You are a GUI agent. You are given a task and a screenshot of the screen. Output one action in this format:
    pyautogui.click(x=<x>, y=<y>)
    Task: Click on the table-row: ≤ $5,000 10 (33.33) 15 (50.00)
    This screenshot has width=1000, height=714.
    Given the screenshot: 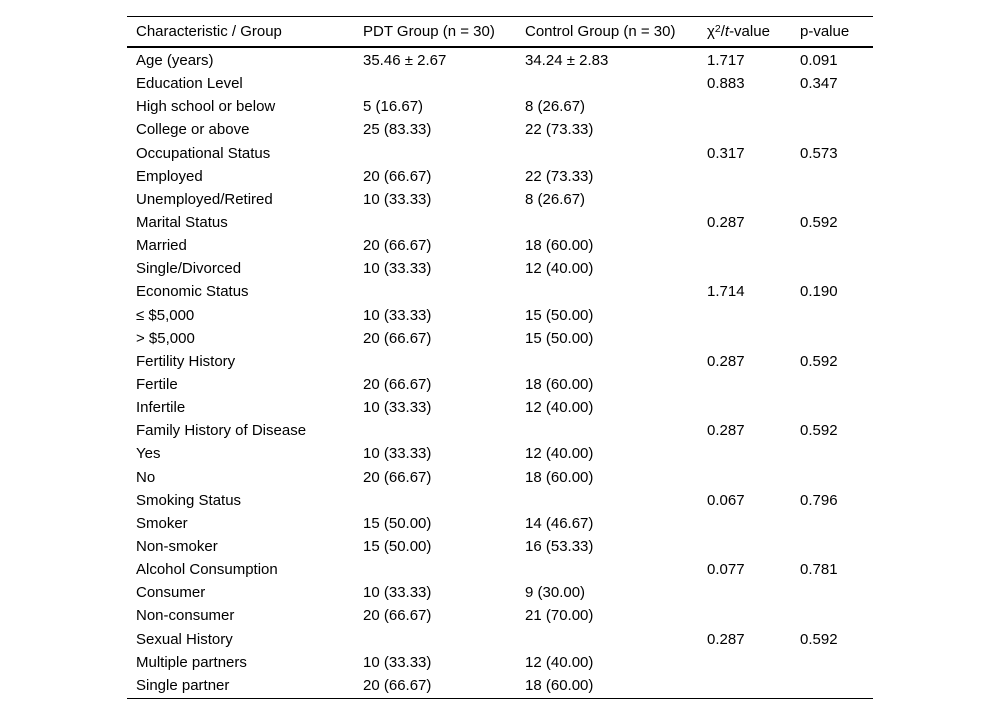 What is the action you would take?
    pyautogui.click(x=500, y=315)
    